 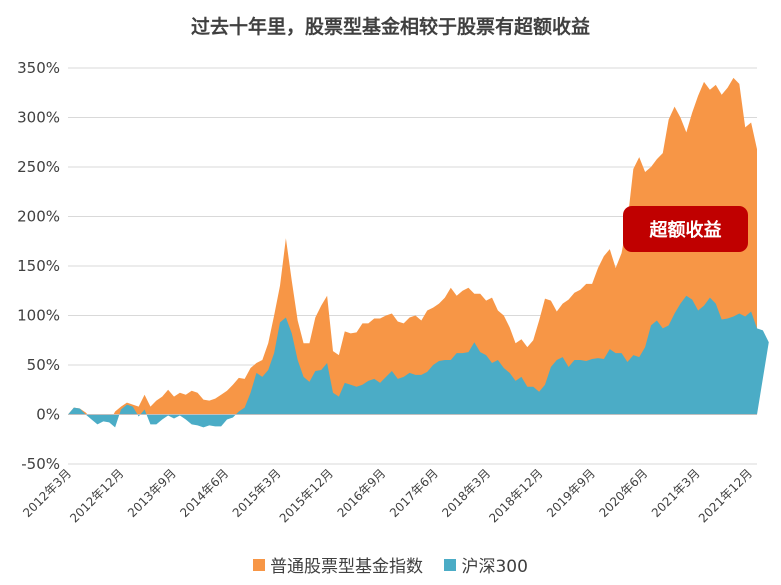 What do you see at coordinates (96, 495) in the screenshot?
I see `x-tick-label: 2012年12月` at bounding box center [96, 495].